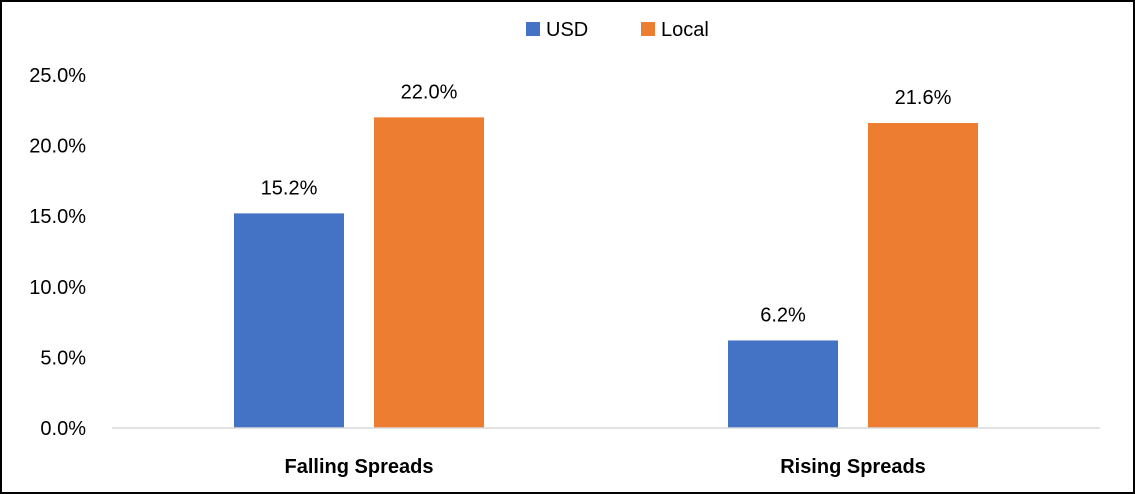 The width and height of the screenshot is (1135, 494). I want to click on legend-swatch-local, so click(648, 29).